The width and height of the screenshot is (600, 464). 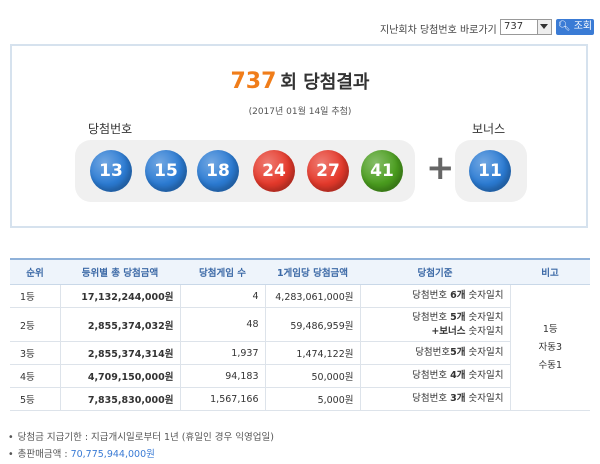 What do you see at coordinates (382, 171) in the screenshot?
I see `lotto-ball: 41` at bounding box center [382, 171].